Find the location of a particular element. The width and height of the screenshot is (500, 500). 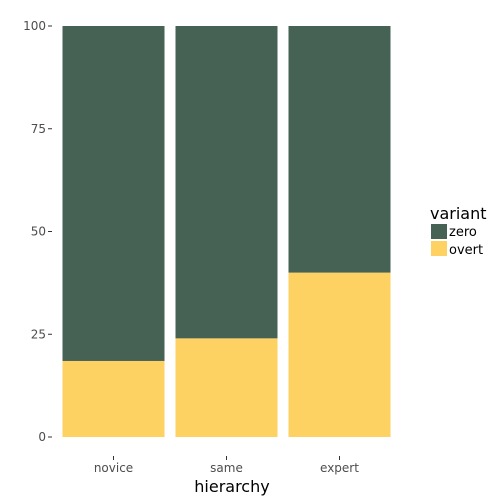

legend-title: variant is located at coordinates (458, 213).